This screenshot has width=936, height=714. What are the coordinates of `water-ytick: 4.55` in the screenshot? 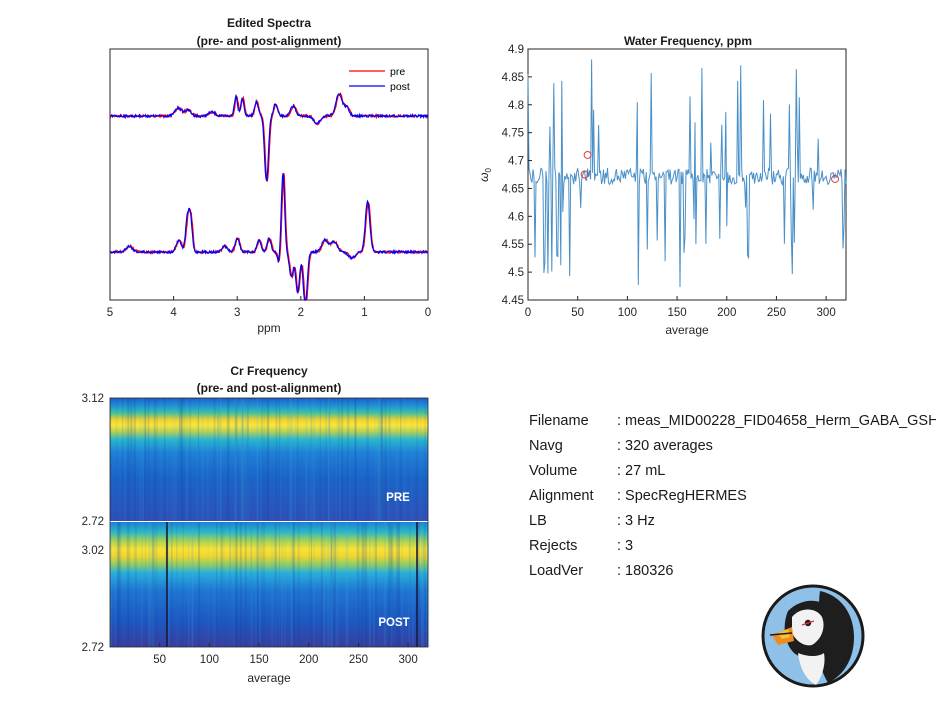 It's located at (513, 245).